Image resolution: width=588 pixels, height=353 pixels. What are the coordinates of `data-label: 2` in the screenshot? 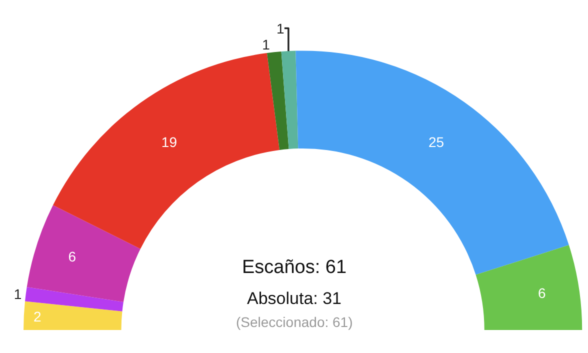 It's located at (38, 316).